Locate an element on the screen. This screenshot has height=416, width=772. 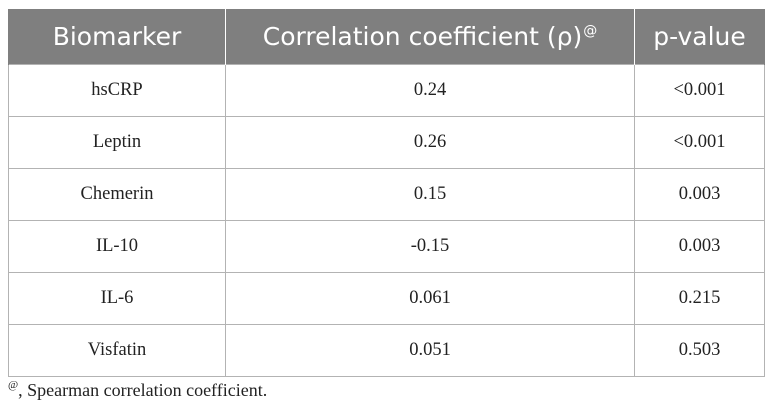
cell-biomarker: Chemerin is located at coordinates (117, 194).